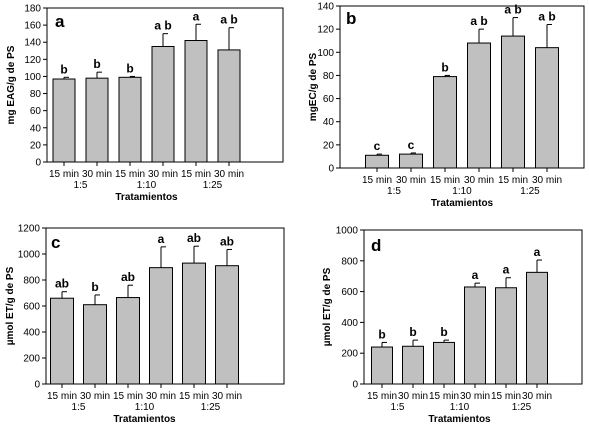  What do you see at coordinates (29, 255) in the screenshot?
I see `y-tick-label: 1000` at bounding box center [29, 255].